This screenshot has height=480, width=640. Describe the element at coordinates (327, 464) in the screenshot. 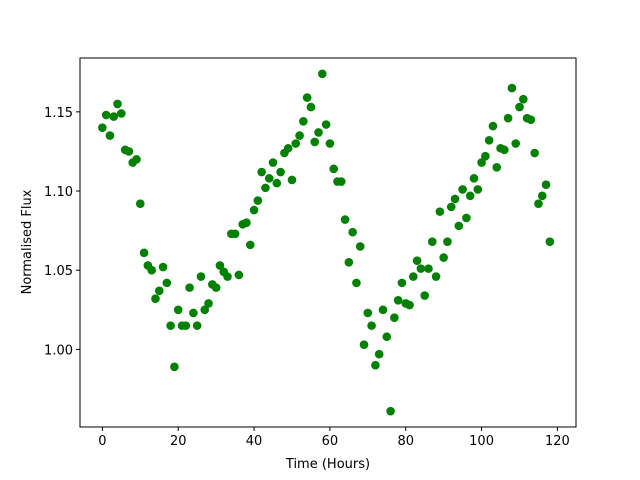

I see `x-axis-label: Time (Hours)` at that location.